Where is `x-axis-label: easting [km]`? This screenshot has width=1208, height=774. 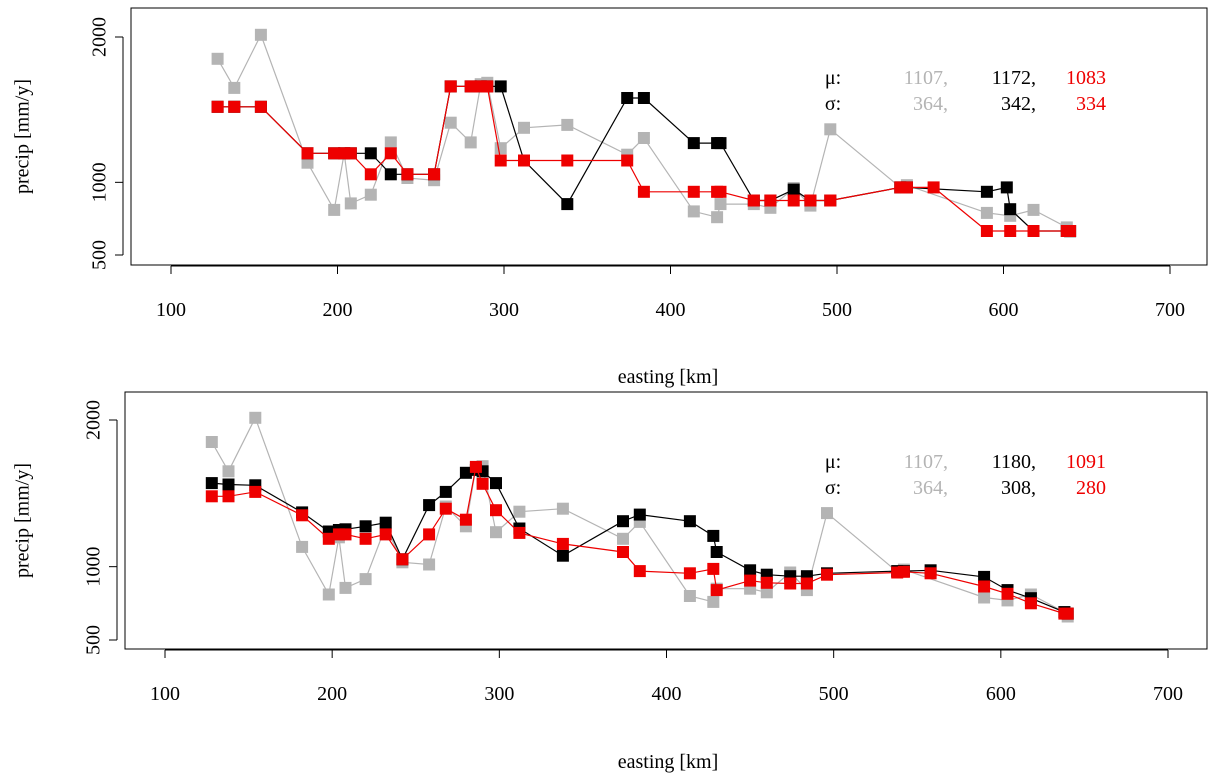
x-axis-label: easting [km] is located at coordinates (668, 377).